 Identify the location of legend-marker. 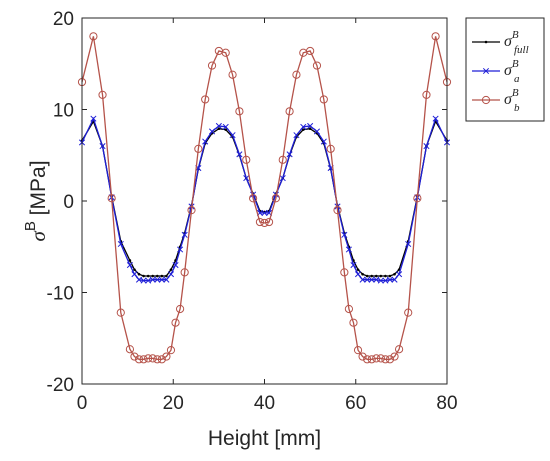
(486, 71).